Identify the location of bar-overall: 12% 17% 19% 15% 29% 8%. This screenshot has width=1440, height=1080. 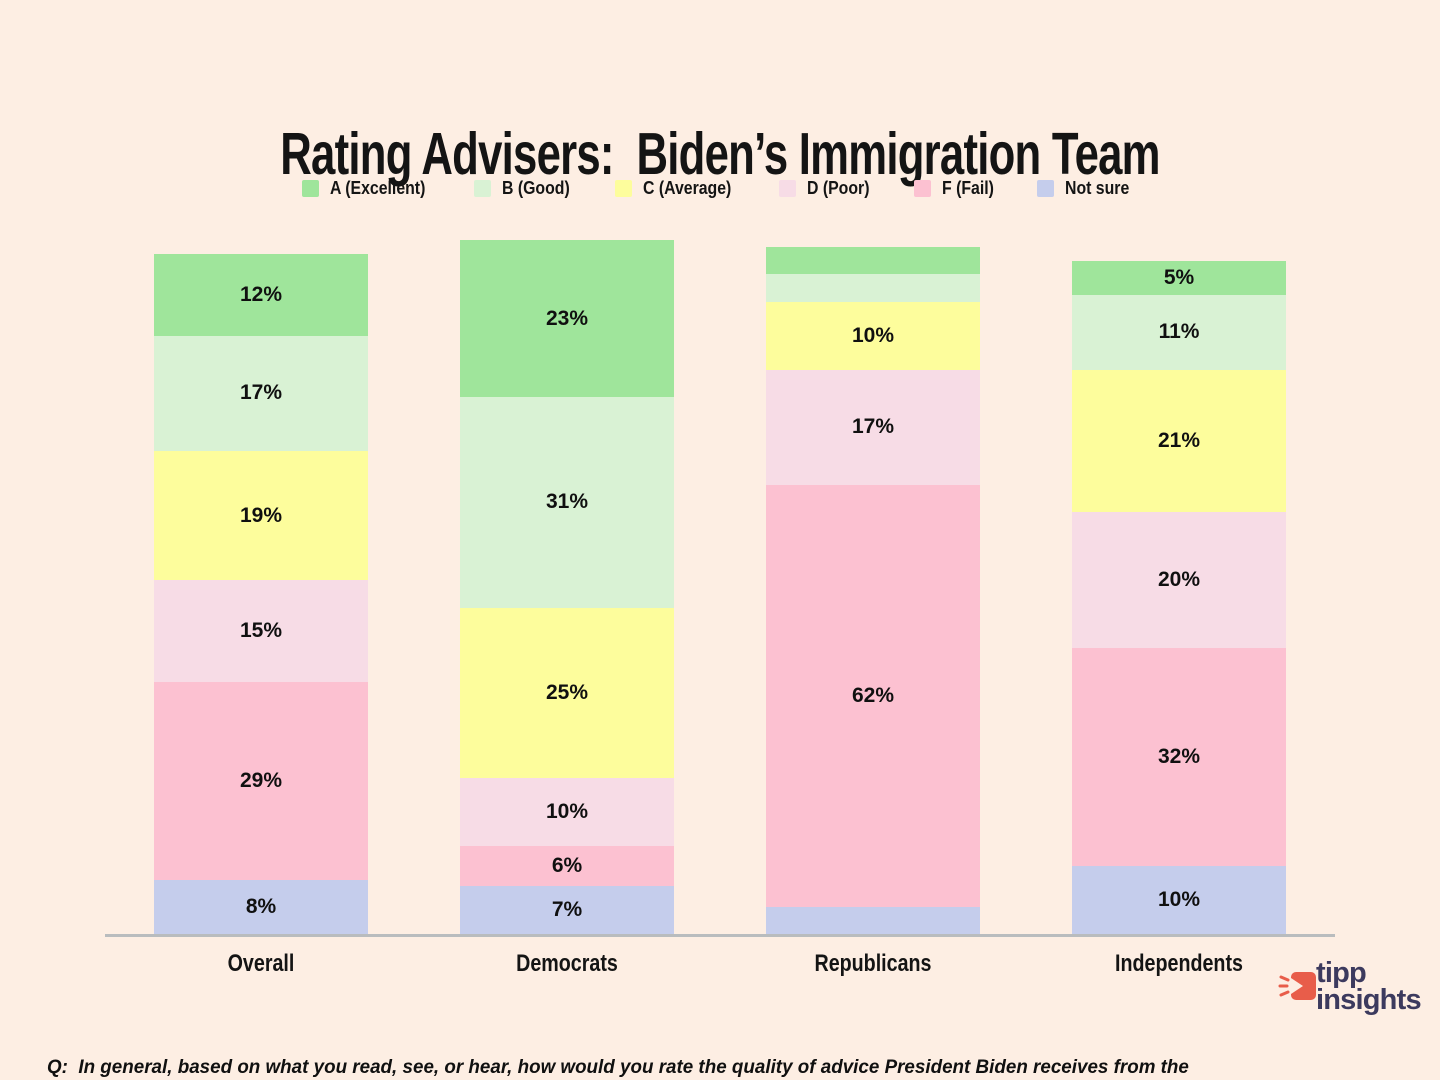
(261, 594).